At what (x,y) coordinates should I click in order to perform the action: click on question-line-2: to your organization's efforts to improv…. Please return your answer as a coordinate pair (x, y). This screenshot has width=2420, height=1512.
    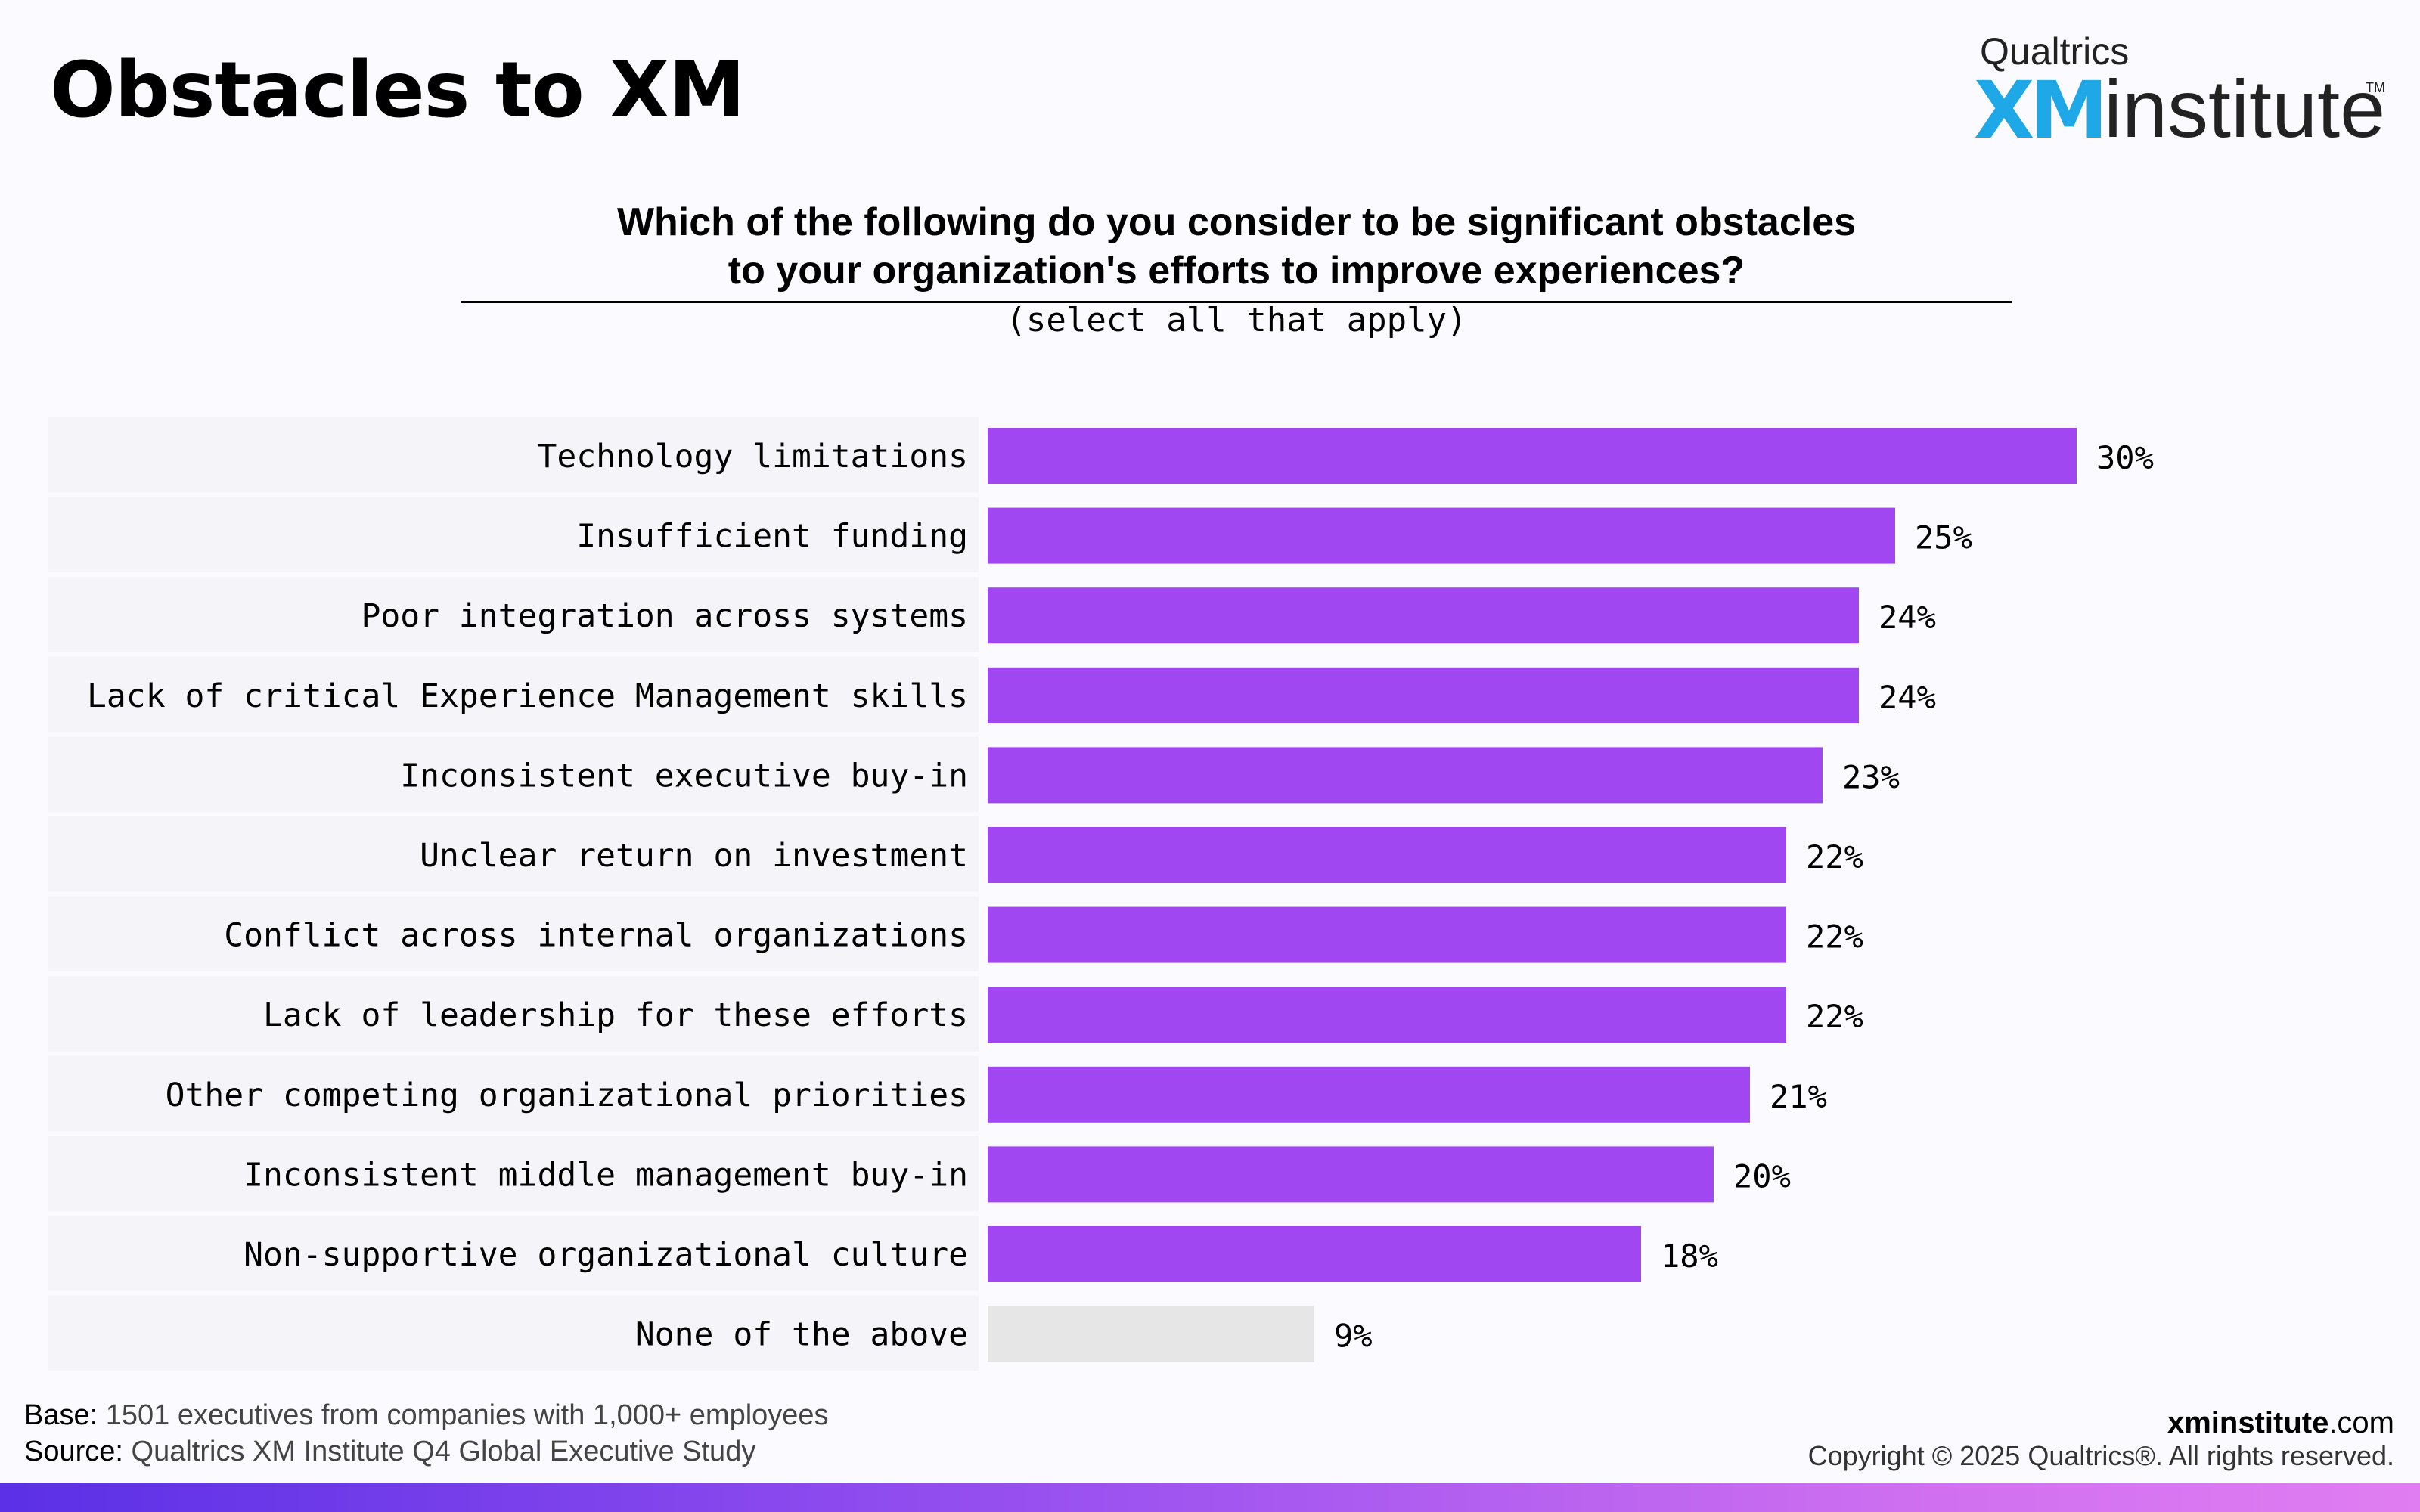
    Looking at the image, I should click on (1236, 271).